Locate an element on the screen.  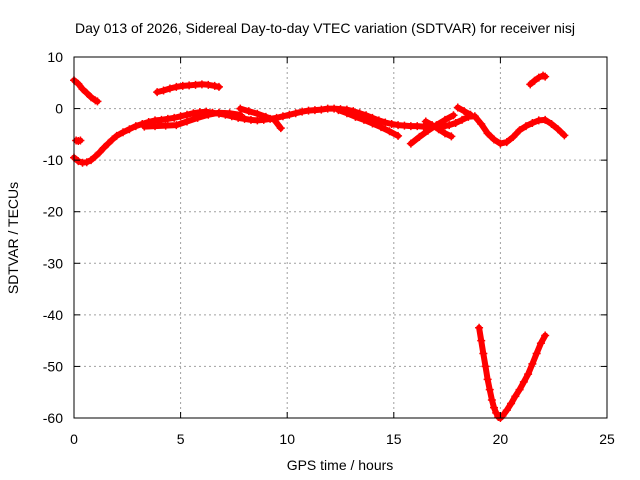
x-tick-label: 25 is located at coordinates (607, 439).